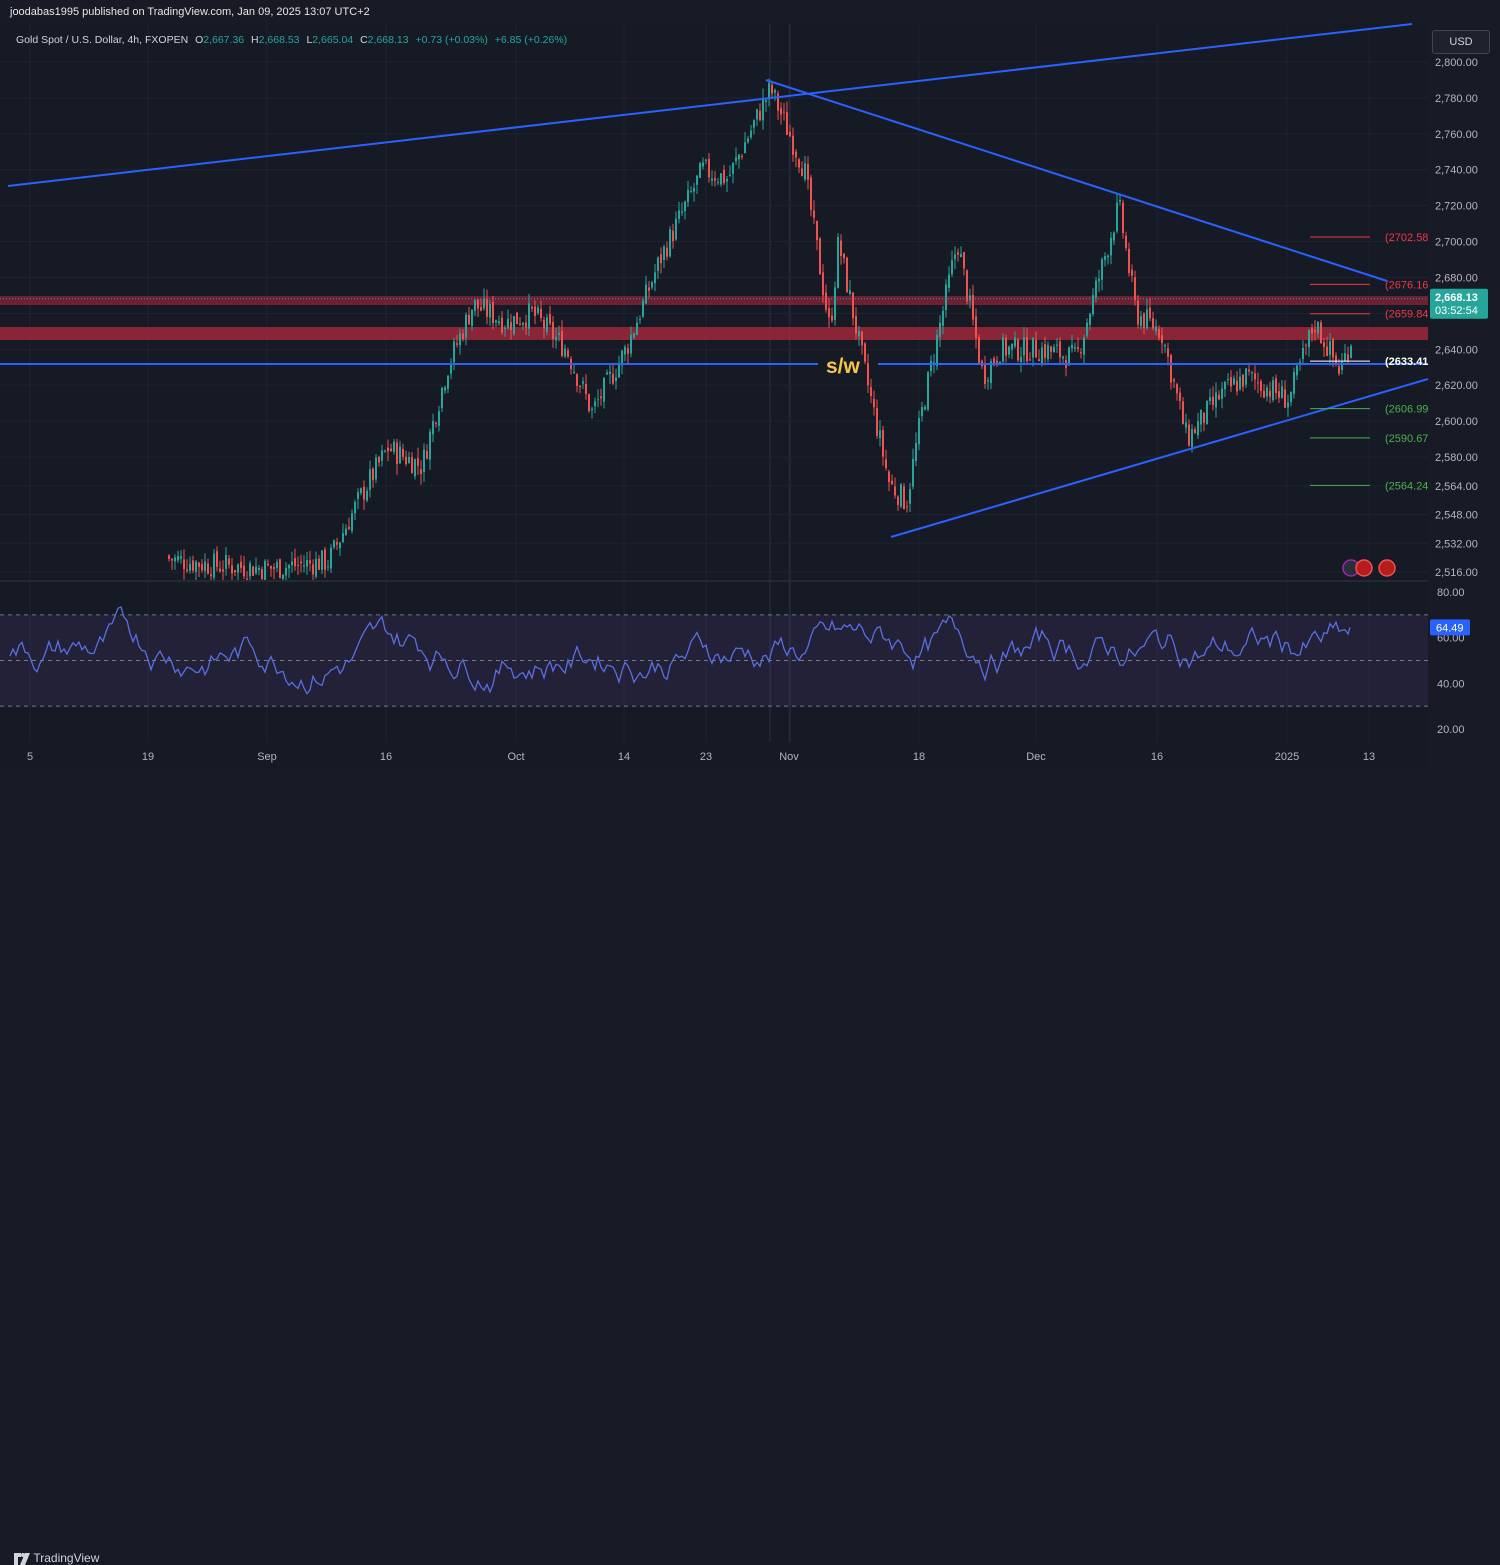 The height and width of the screenshot is (1565, 1500). What do you see at coordinates (531, 40) in the screenshot?
I see `change-value-2: +6.85 (+0.26%)` at bounding box center [531, 40].